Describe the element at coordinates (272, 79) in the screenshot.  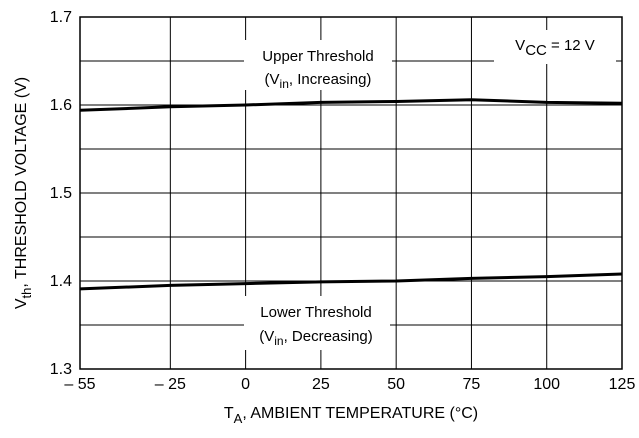
I see `upper-threshold-note-pre: (V` at that location.